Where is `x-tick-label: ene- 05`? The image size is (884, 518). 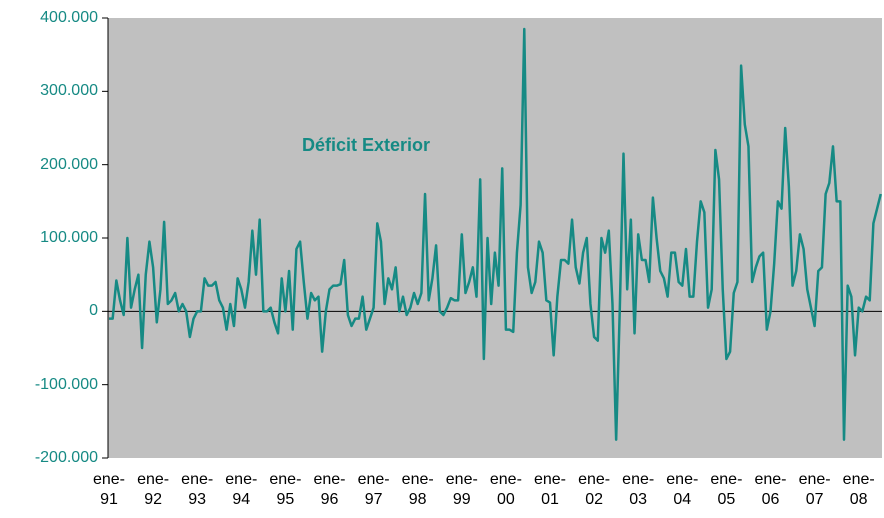 x-tick-label: ene- 05 is located at coordinates (726, 489).